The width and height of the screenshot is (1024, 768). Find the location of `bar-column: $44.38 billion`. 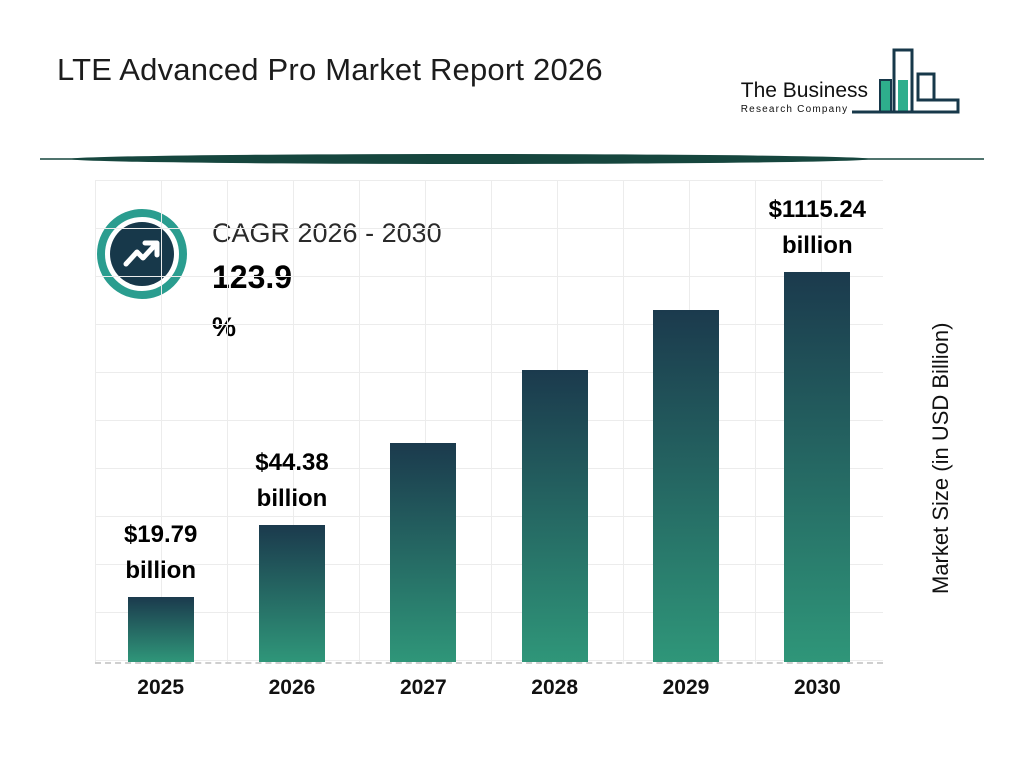

bar-column: $44.38 billion is located at coordinates (291, 421).